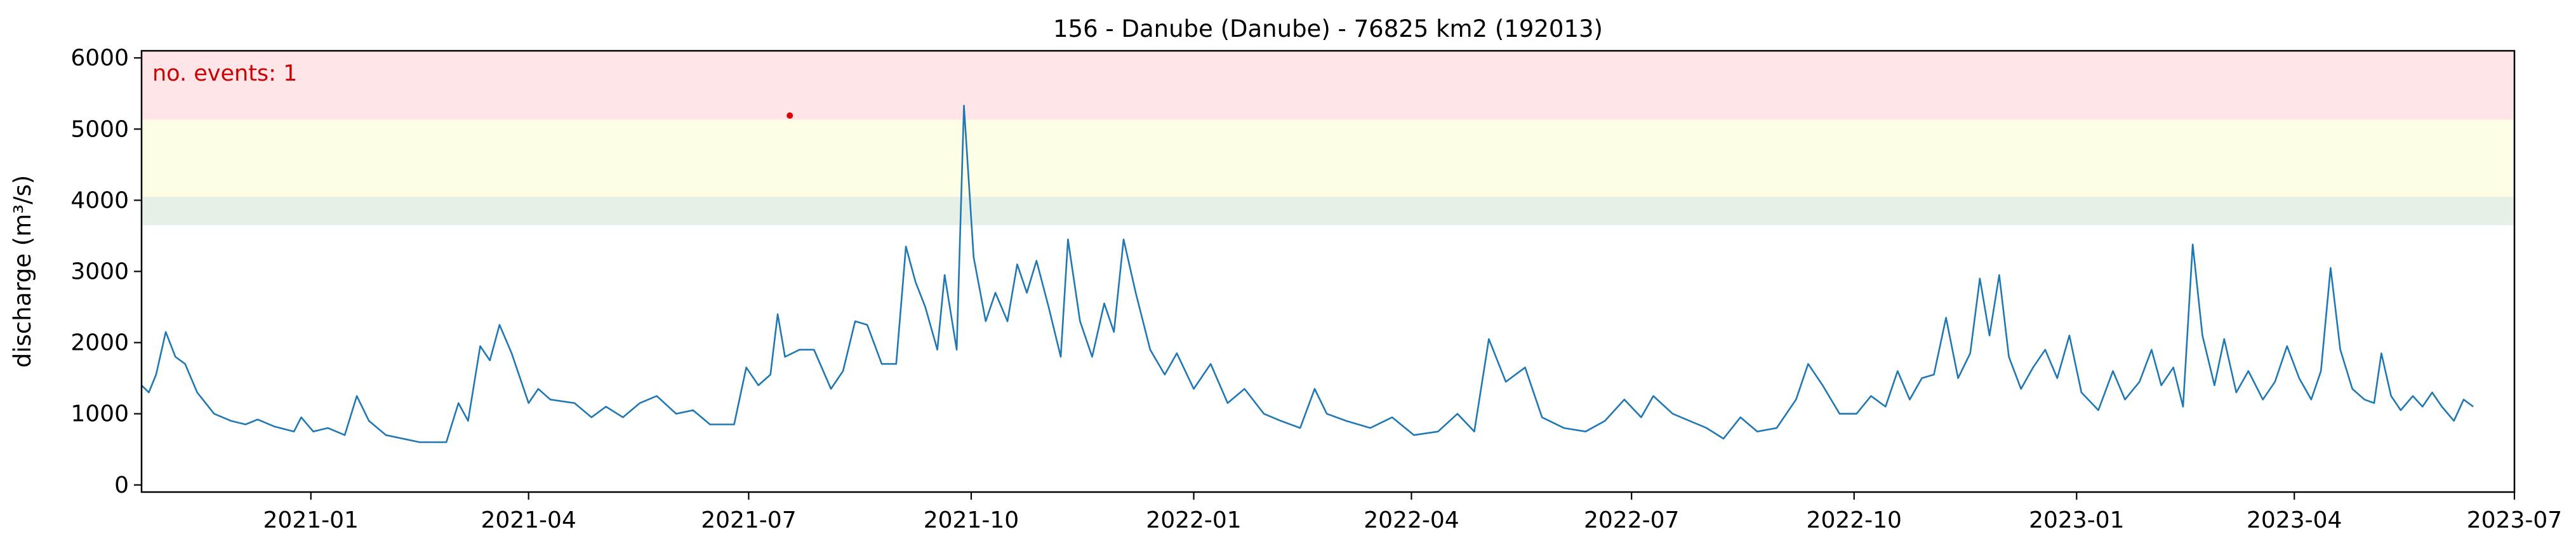 This screenshot has height=553, width=2576. Describe the element at coordinates (1631, 520) in the screenshot. I see `x-tick-label: 2022-07` at that location.